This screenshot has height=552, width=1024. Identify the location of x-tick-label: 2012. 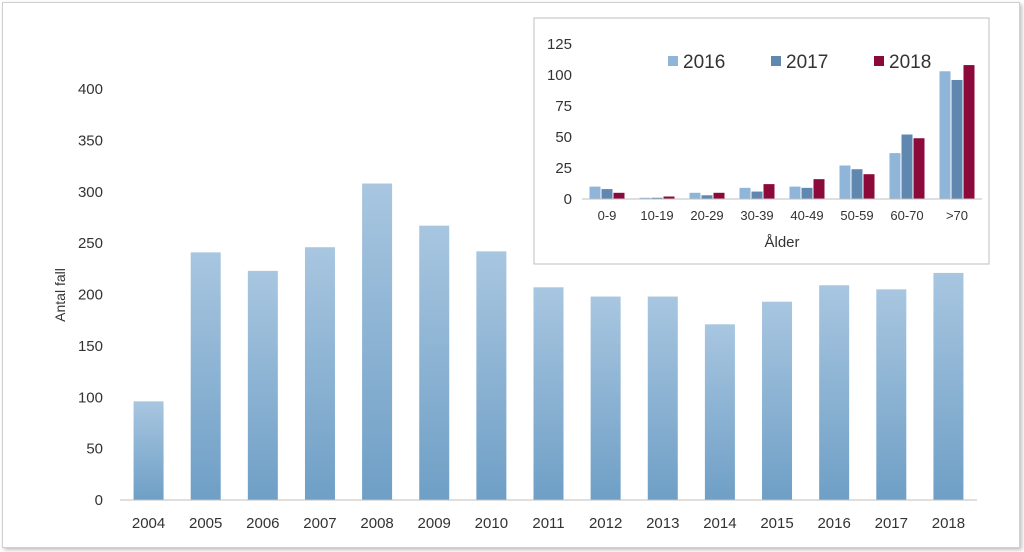
(605, 523).